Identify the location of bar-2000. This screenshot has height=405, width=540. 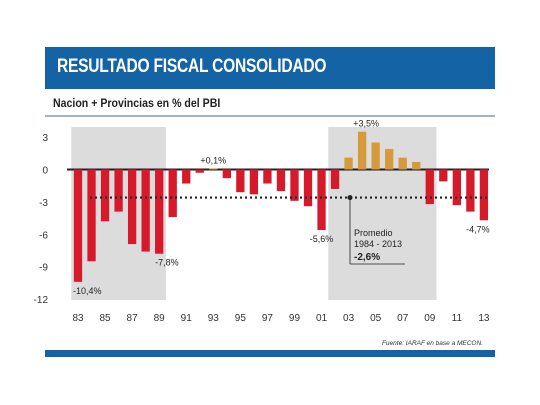
(308, 188).